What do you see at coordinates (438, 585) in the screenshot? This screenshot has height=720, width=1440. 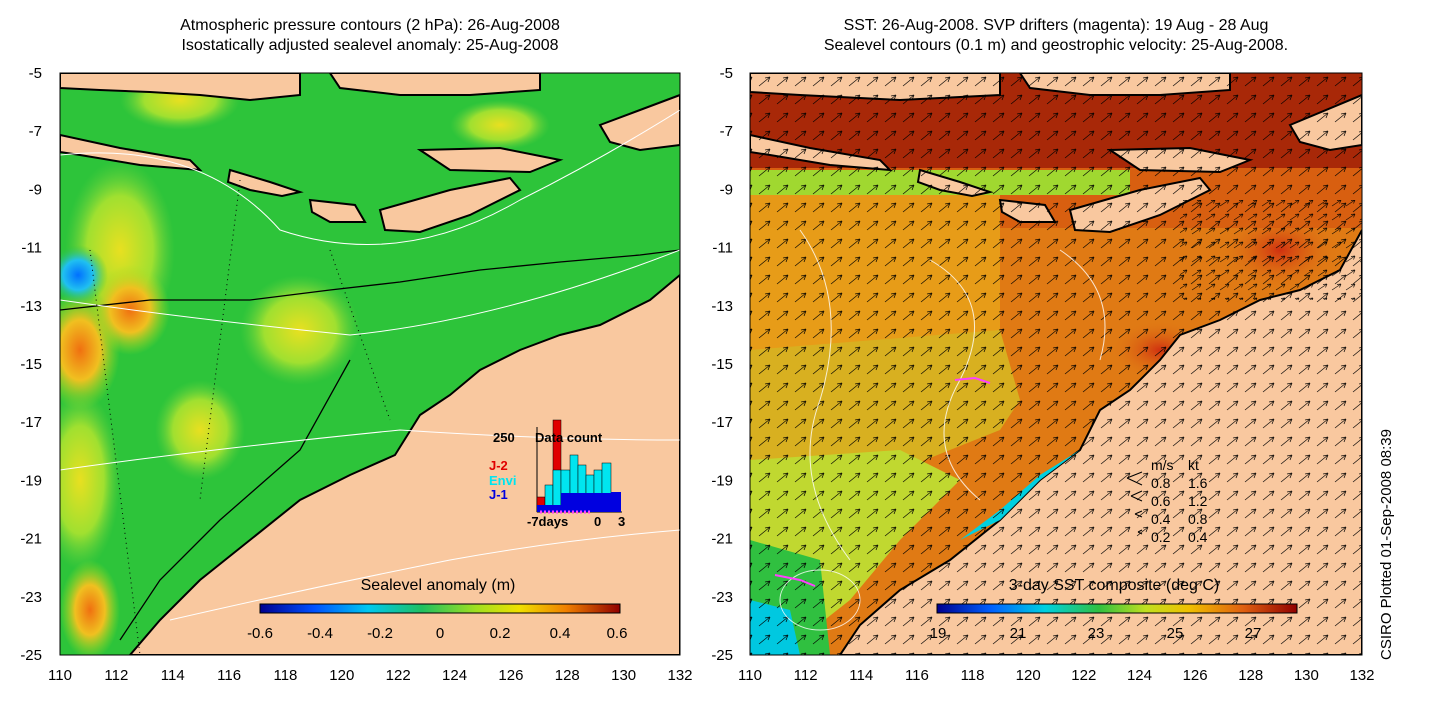 I see `sealevel-colorbar-label: Sealevel anomaly (m)` at bounding box center [438, 585].